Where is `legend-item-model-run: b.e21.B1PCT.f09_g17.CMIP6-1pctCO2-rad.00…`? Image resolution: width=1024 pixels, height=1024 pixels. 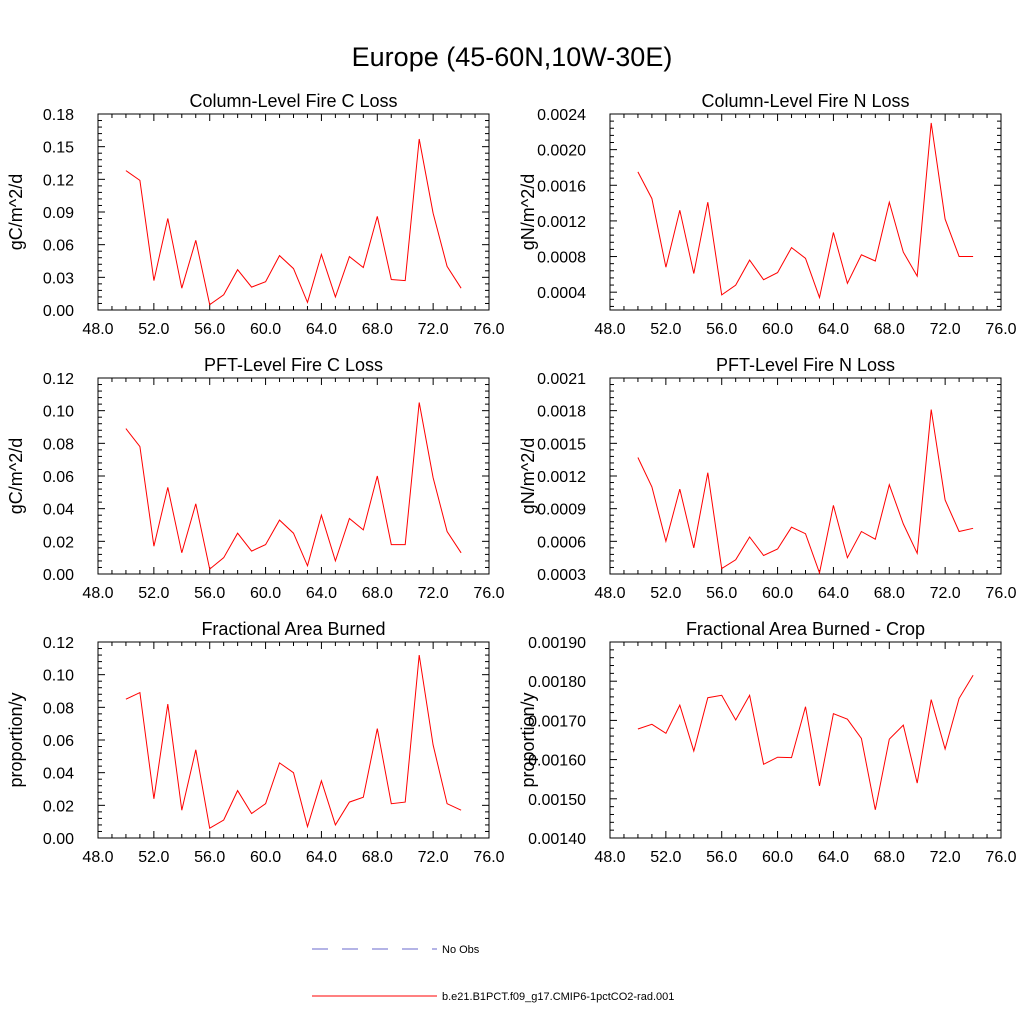 legend-item-model-run: b.e21.B1PCT.f09_g17.CMIP6-1pctCO2-rad.00… is located at coordinates (493, 997).